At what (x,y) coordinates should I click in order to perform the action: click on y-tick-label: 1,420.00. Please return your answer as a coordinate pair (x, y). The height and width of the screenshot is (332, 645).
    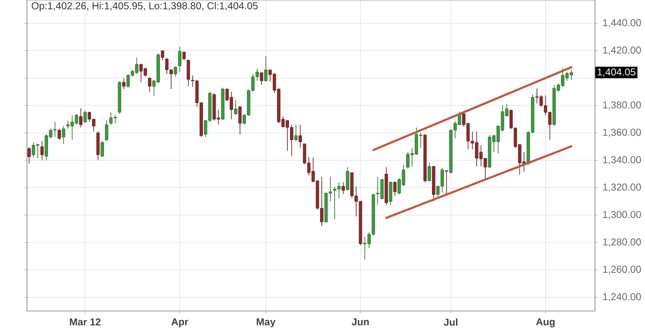
    Looking at the image, I should click on (622, 50).